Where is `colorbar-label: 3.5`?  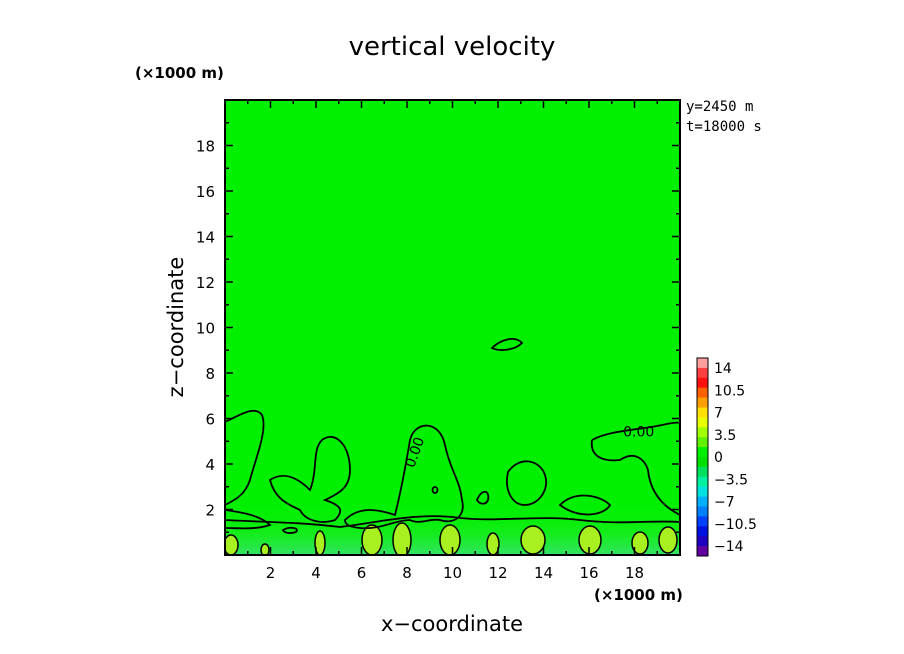 colorbar-label: 3.5 is located at coordinates (725, 436).